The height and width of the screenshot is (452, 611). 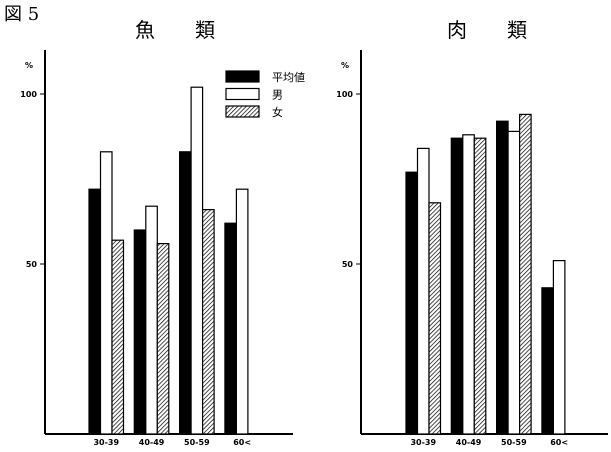 I want to click on chart-title: 肉 類, so click(x=487, y=30).